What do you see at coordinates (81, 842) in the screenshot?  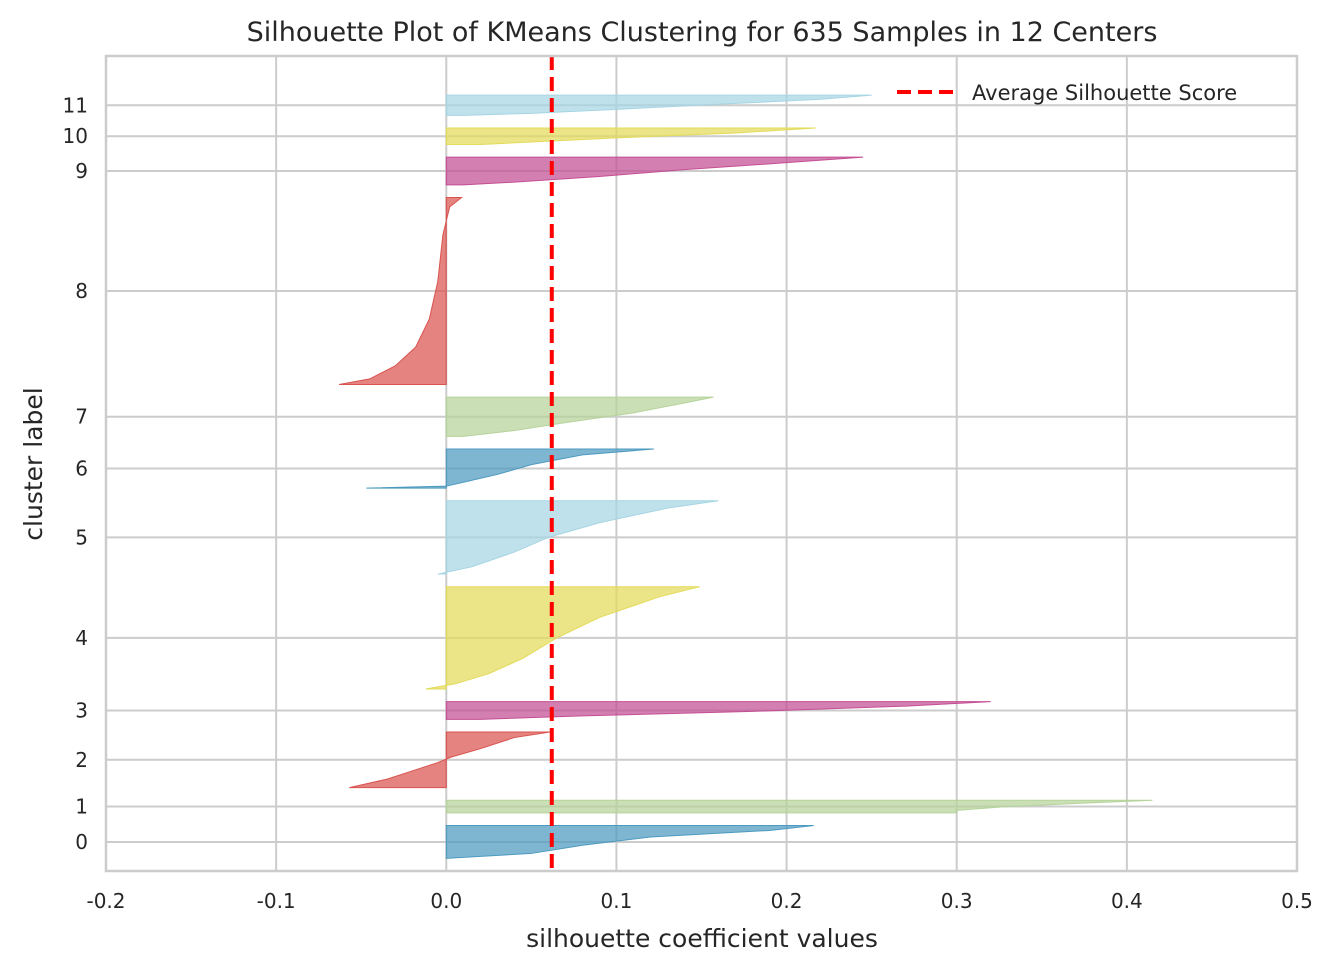 I see `y-tick-label: 0` at bounding box center [81, 842].